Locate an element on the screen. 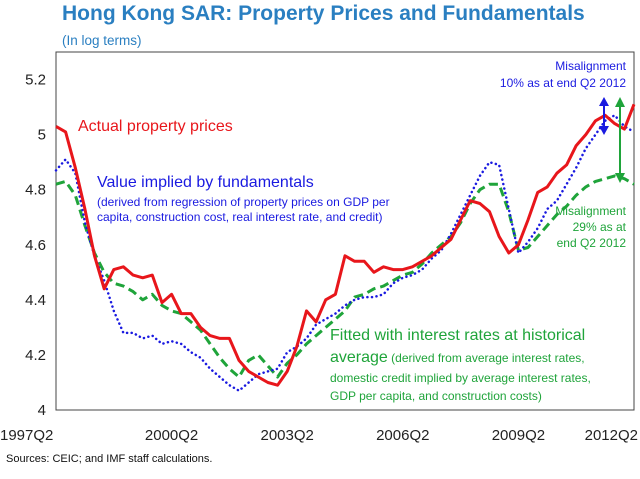 This screenshot has height=479, width=640. chart-subtitle: (In log terms) is located at coordinates (102, 40).